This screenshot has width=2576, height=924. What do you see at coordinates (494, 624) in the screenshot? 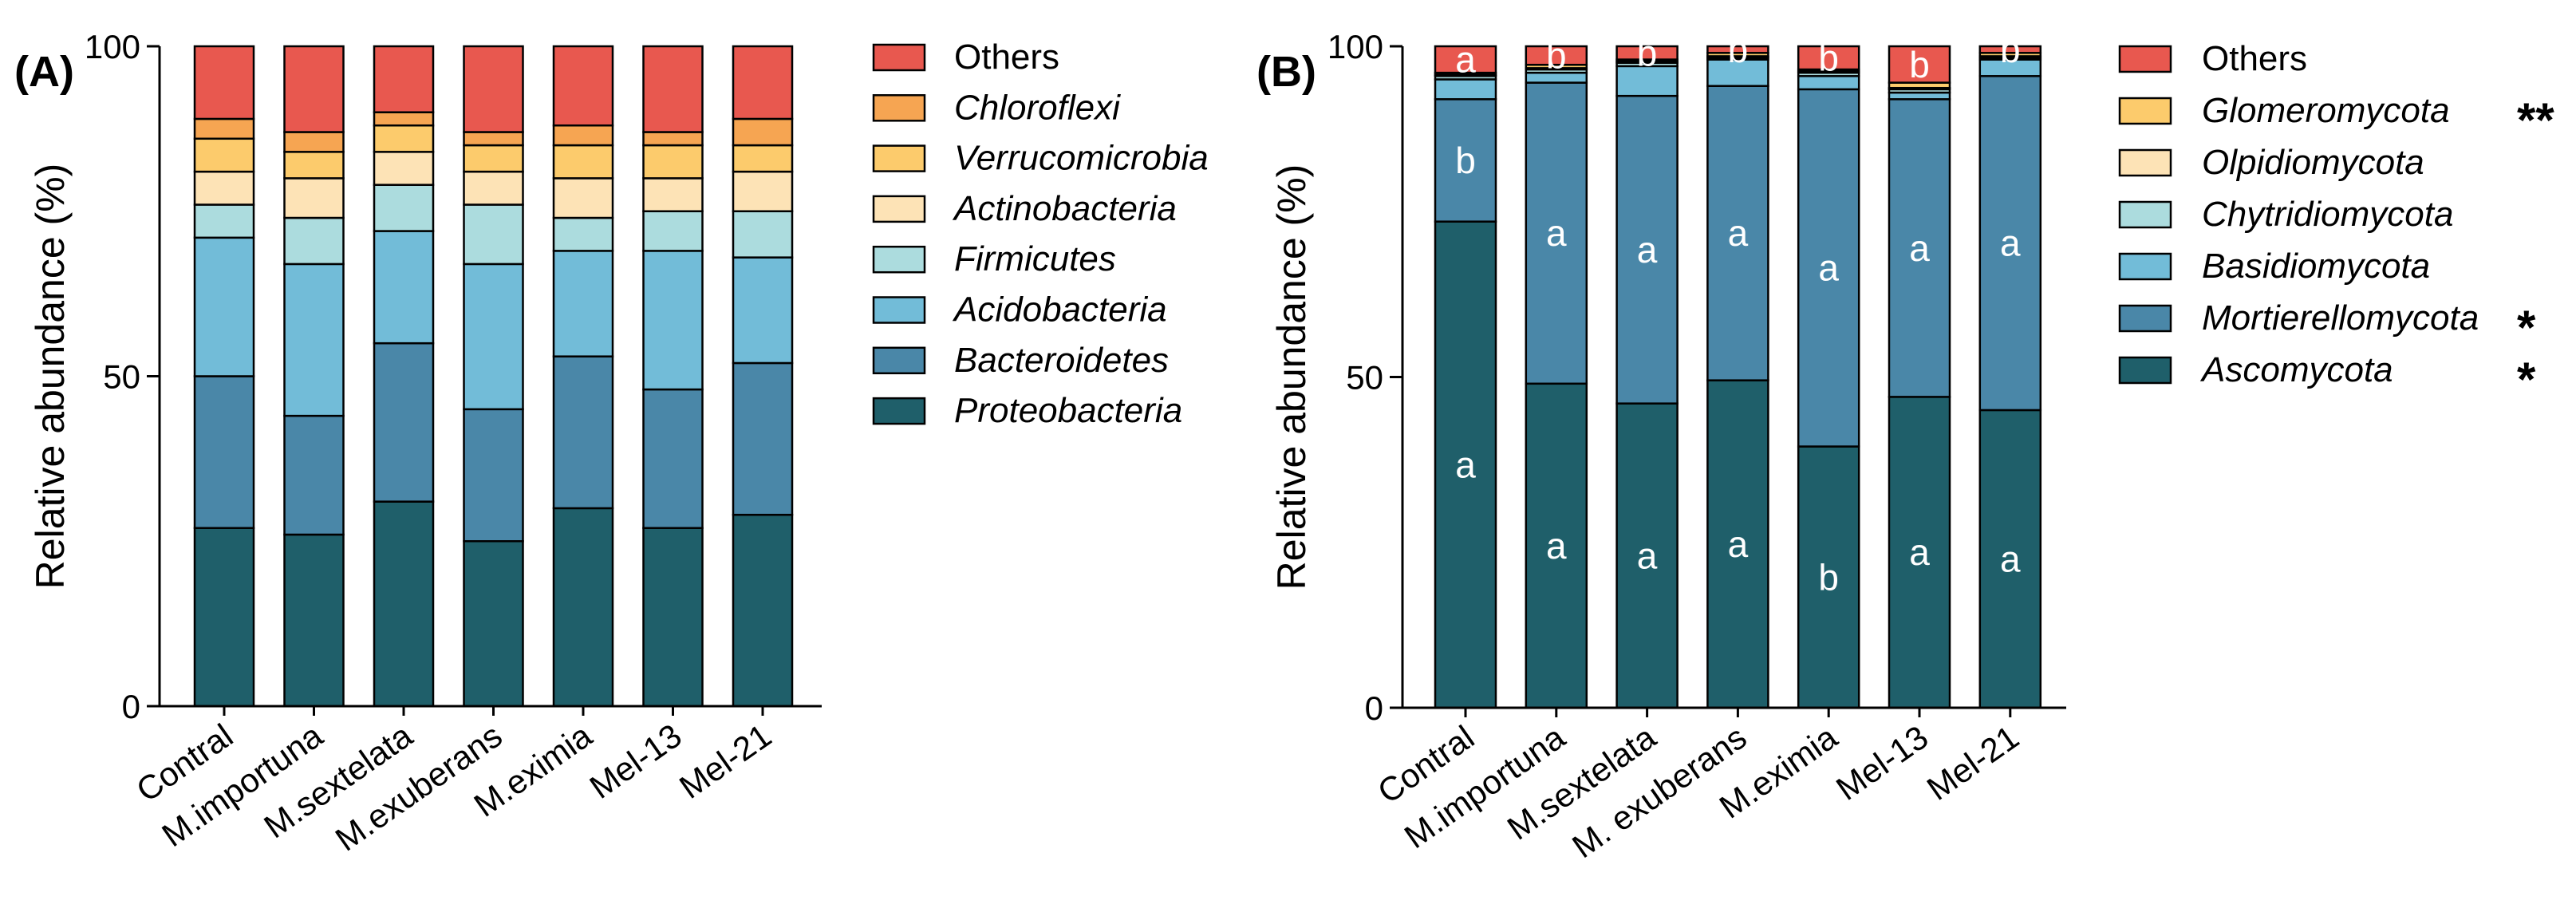
I see `bar-a-m-exuberans-proteobacteria` at bounding box center [494, 624].